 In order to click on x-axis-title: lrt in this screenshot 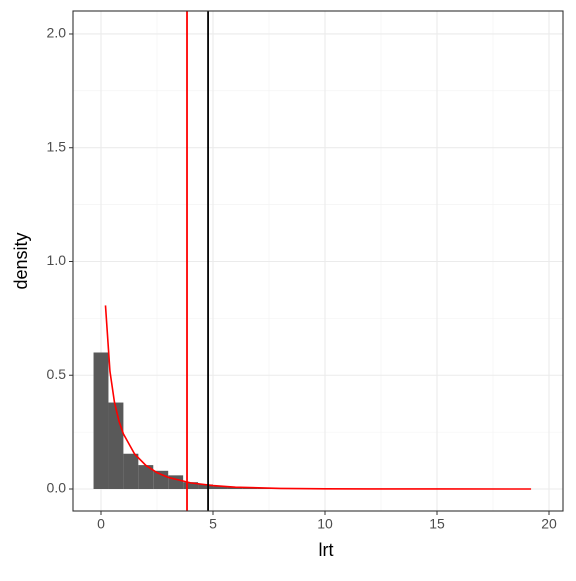, I will do `click(326, 550)`.